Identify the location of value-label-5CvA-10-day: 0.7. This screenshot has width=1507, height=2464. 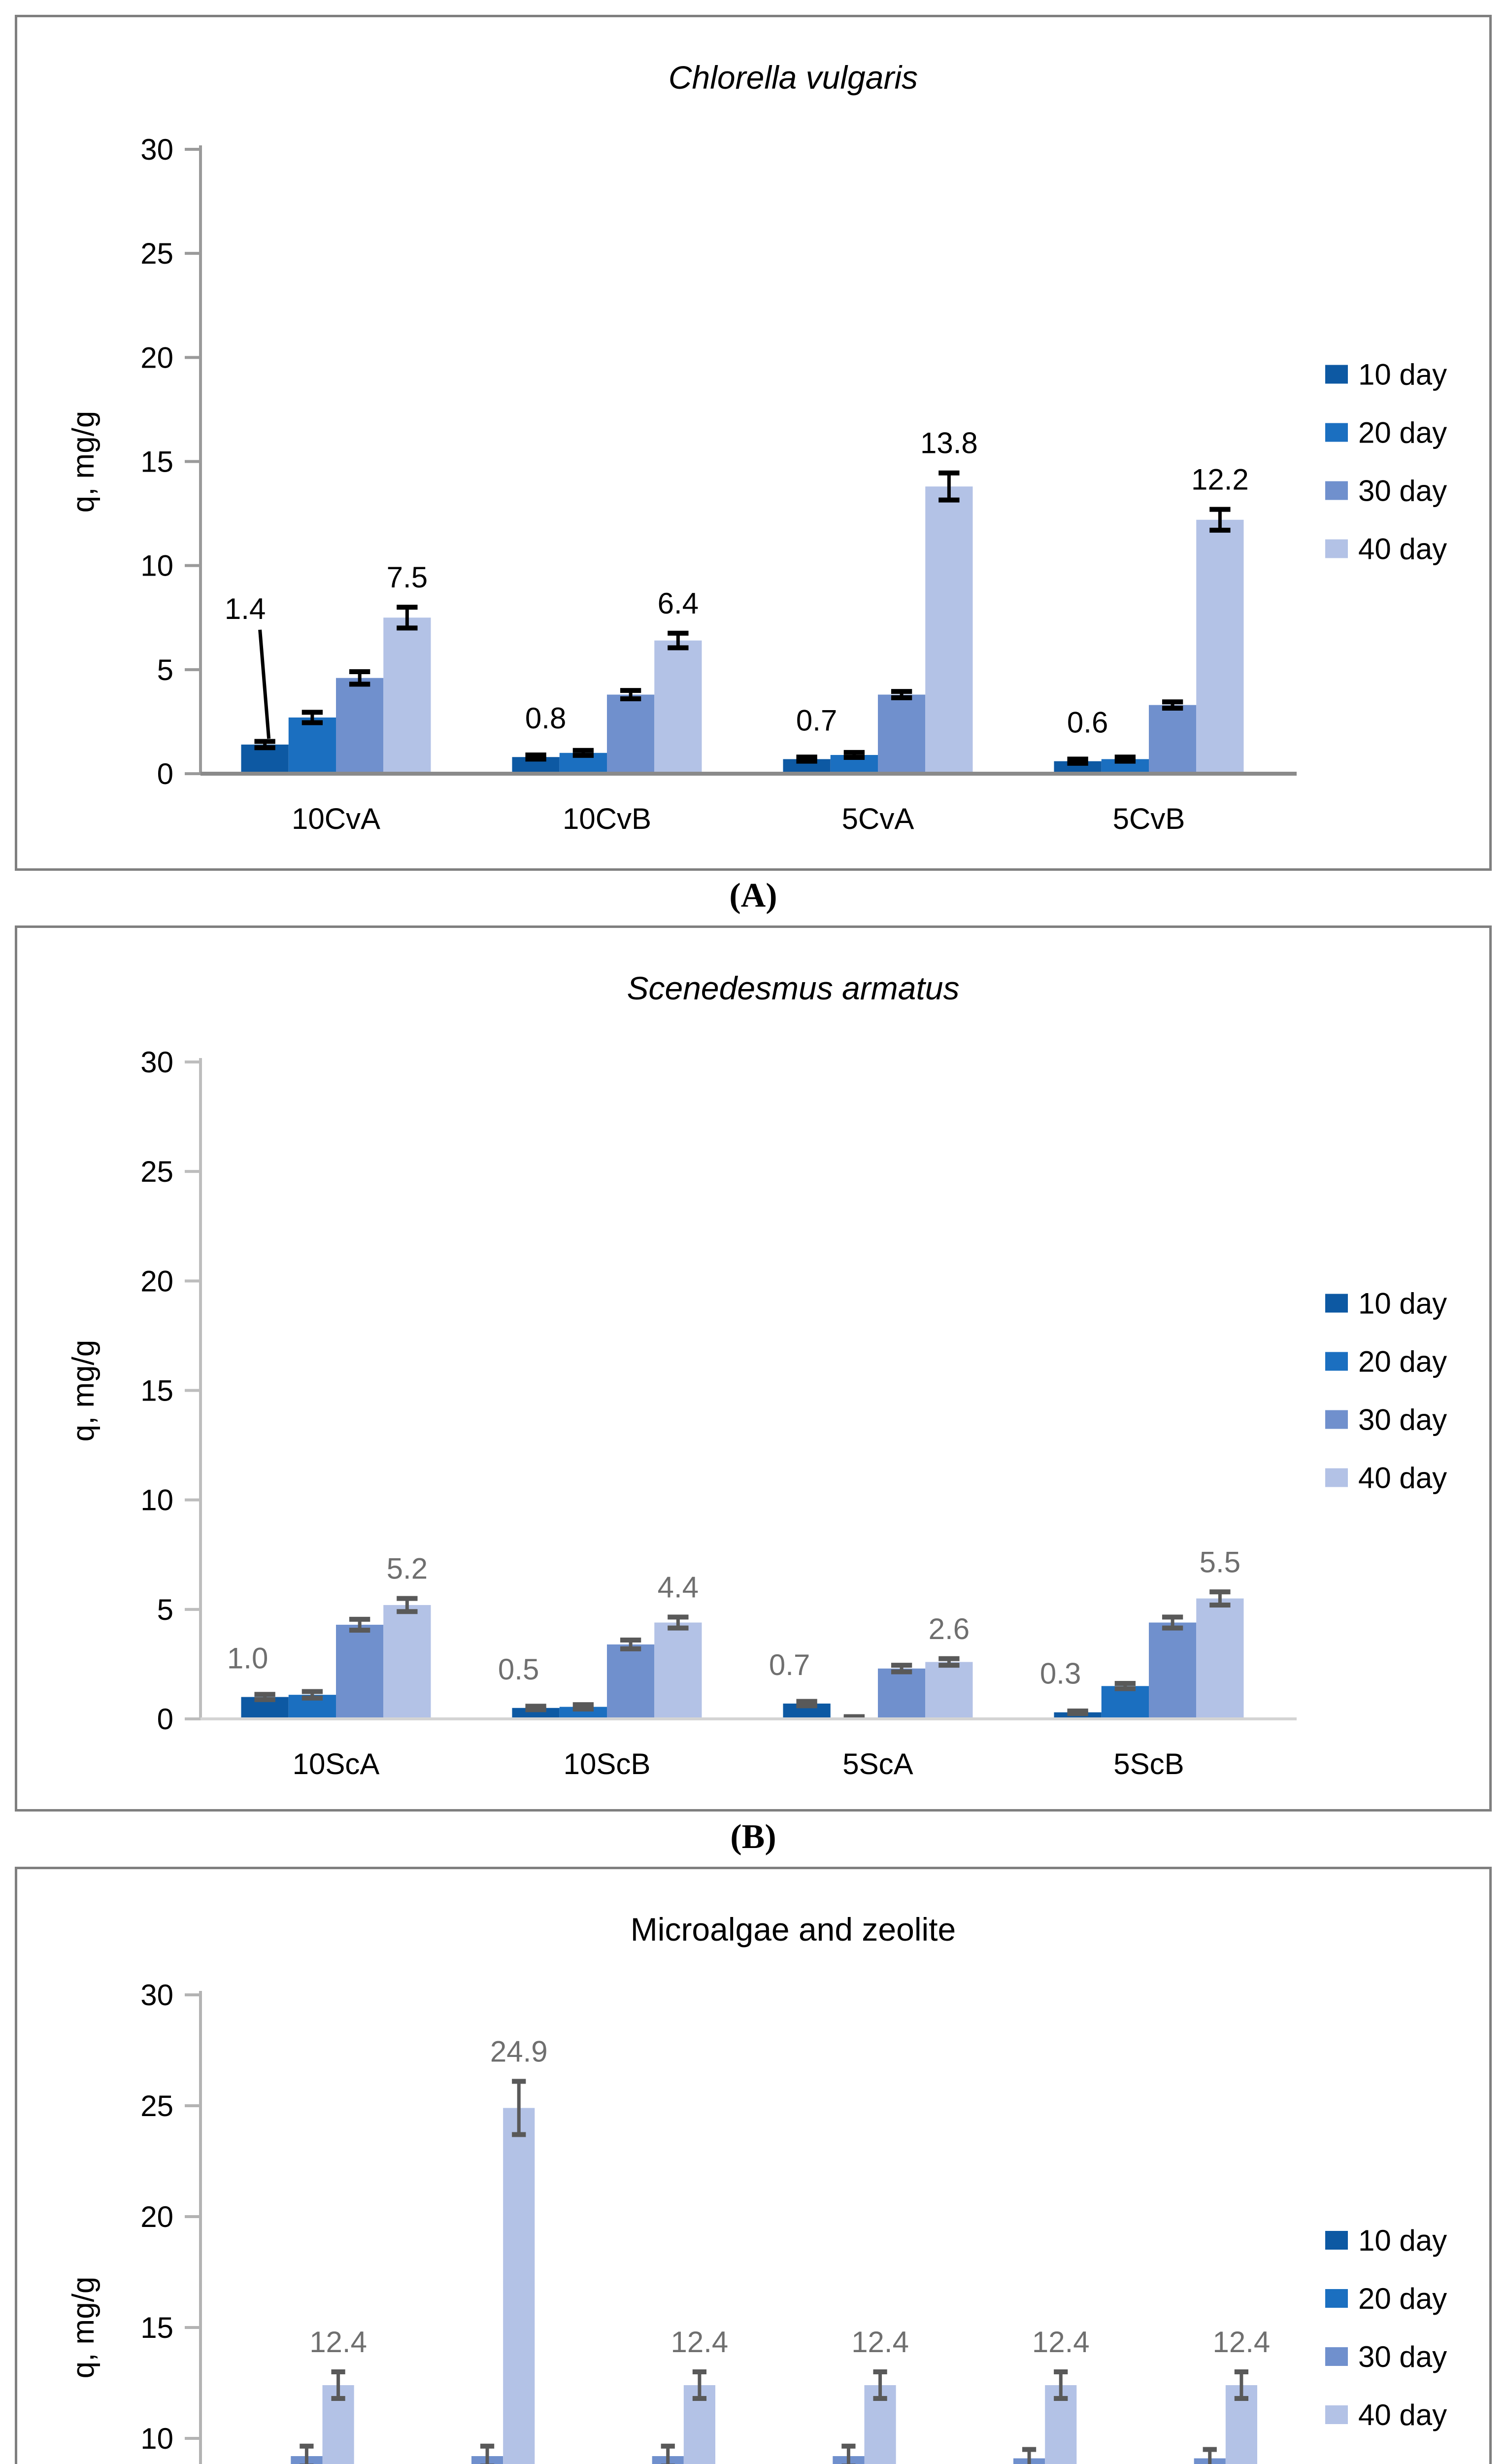
(816, 720).